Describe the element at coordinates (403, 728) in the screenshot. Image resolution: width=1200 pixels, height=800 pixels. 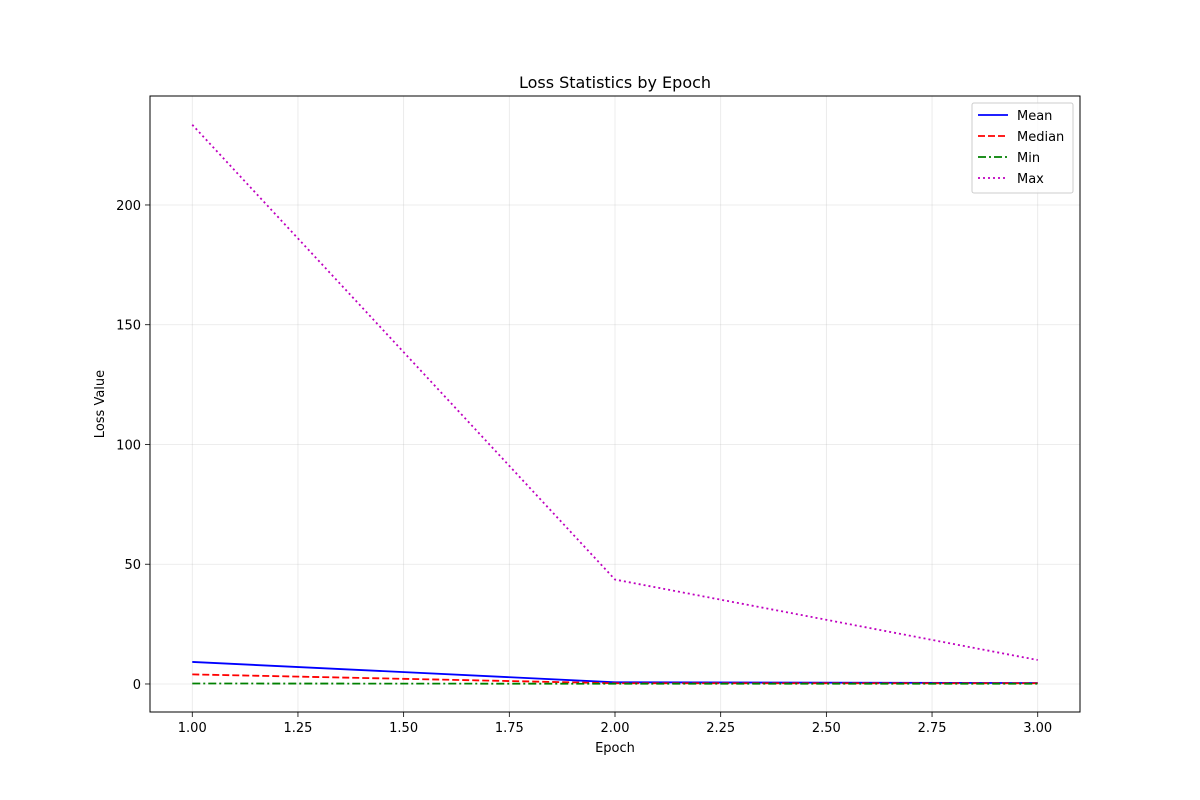
I see `x-tick-label: 1.50` at that location.